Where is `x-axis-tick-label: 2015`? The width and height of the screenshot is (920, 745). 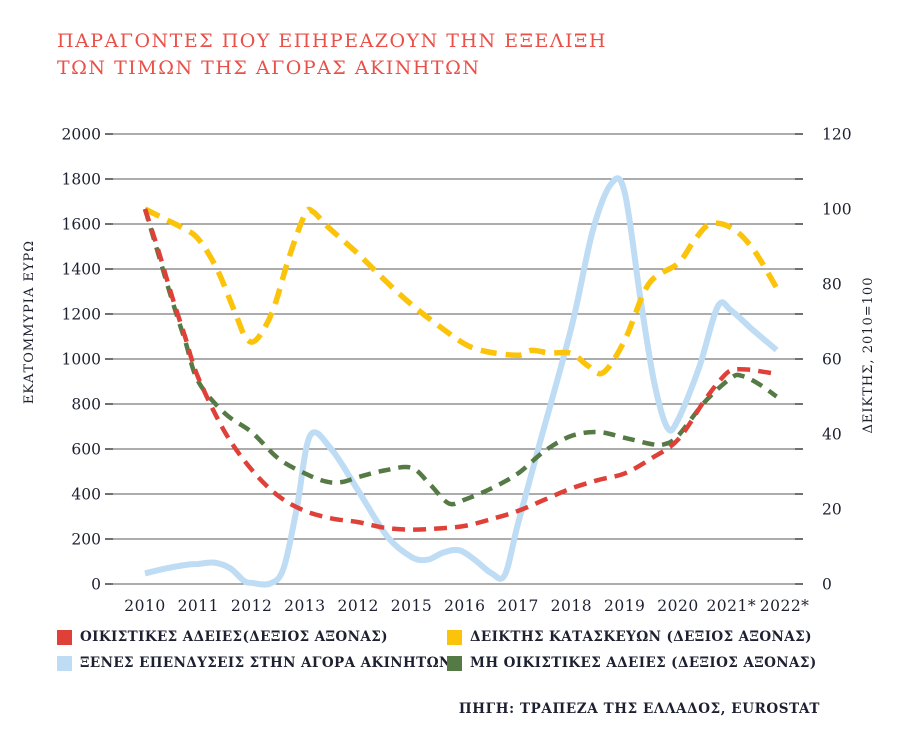
x-axis-tick-label: 2015 is located at coordinates (411, 606).